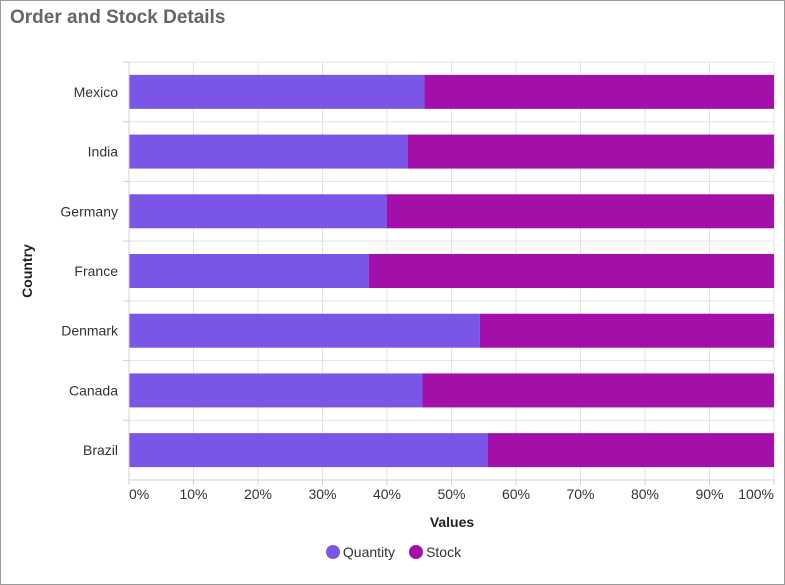 The image size is (785, 585). Describe the element at coordinates (139, 494) in the screenshot. I see `x-tick-label: 0%` at that location.